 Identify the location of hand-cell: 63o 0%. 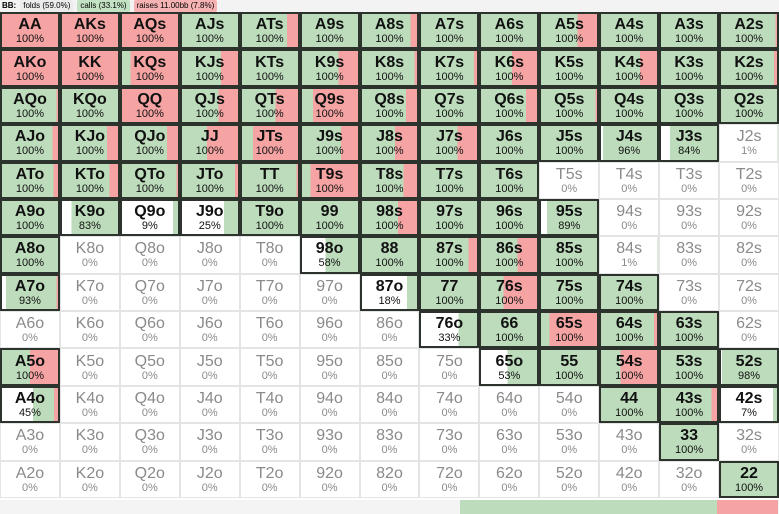
(509, 442).